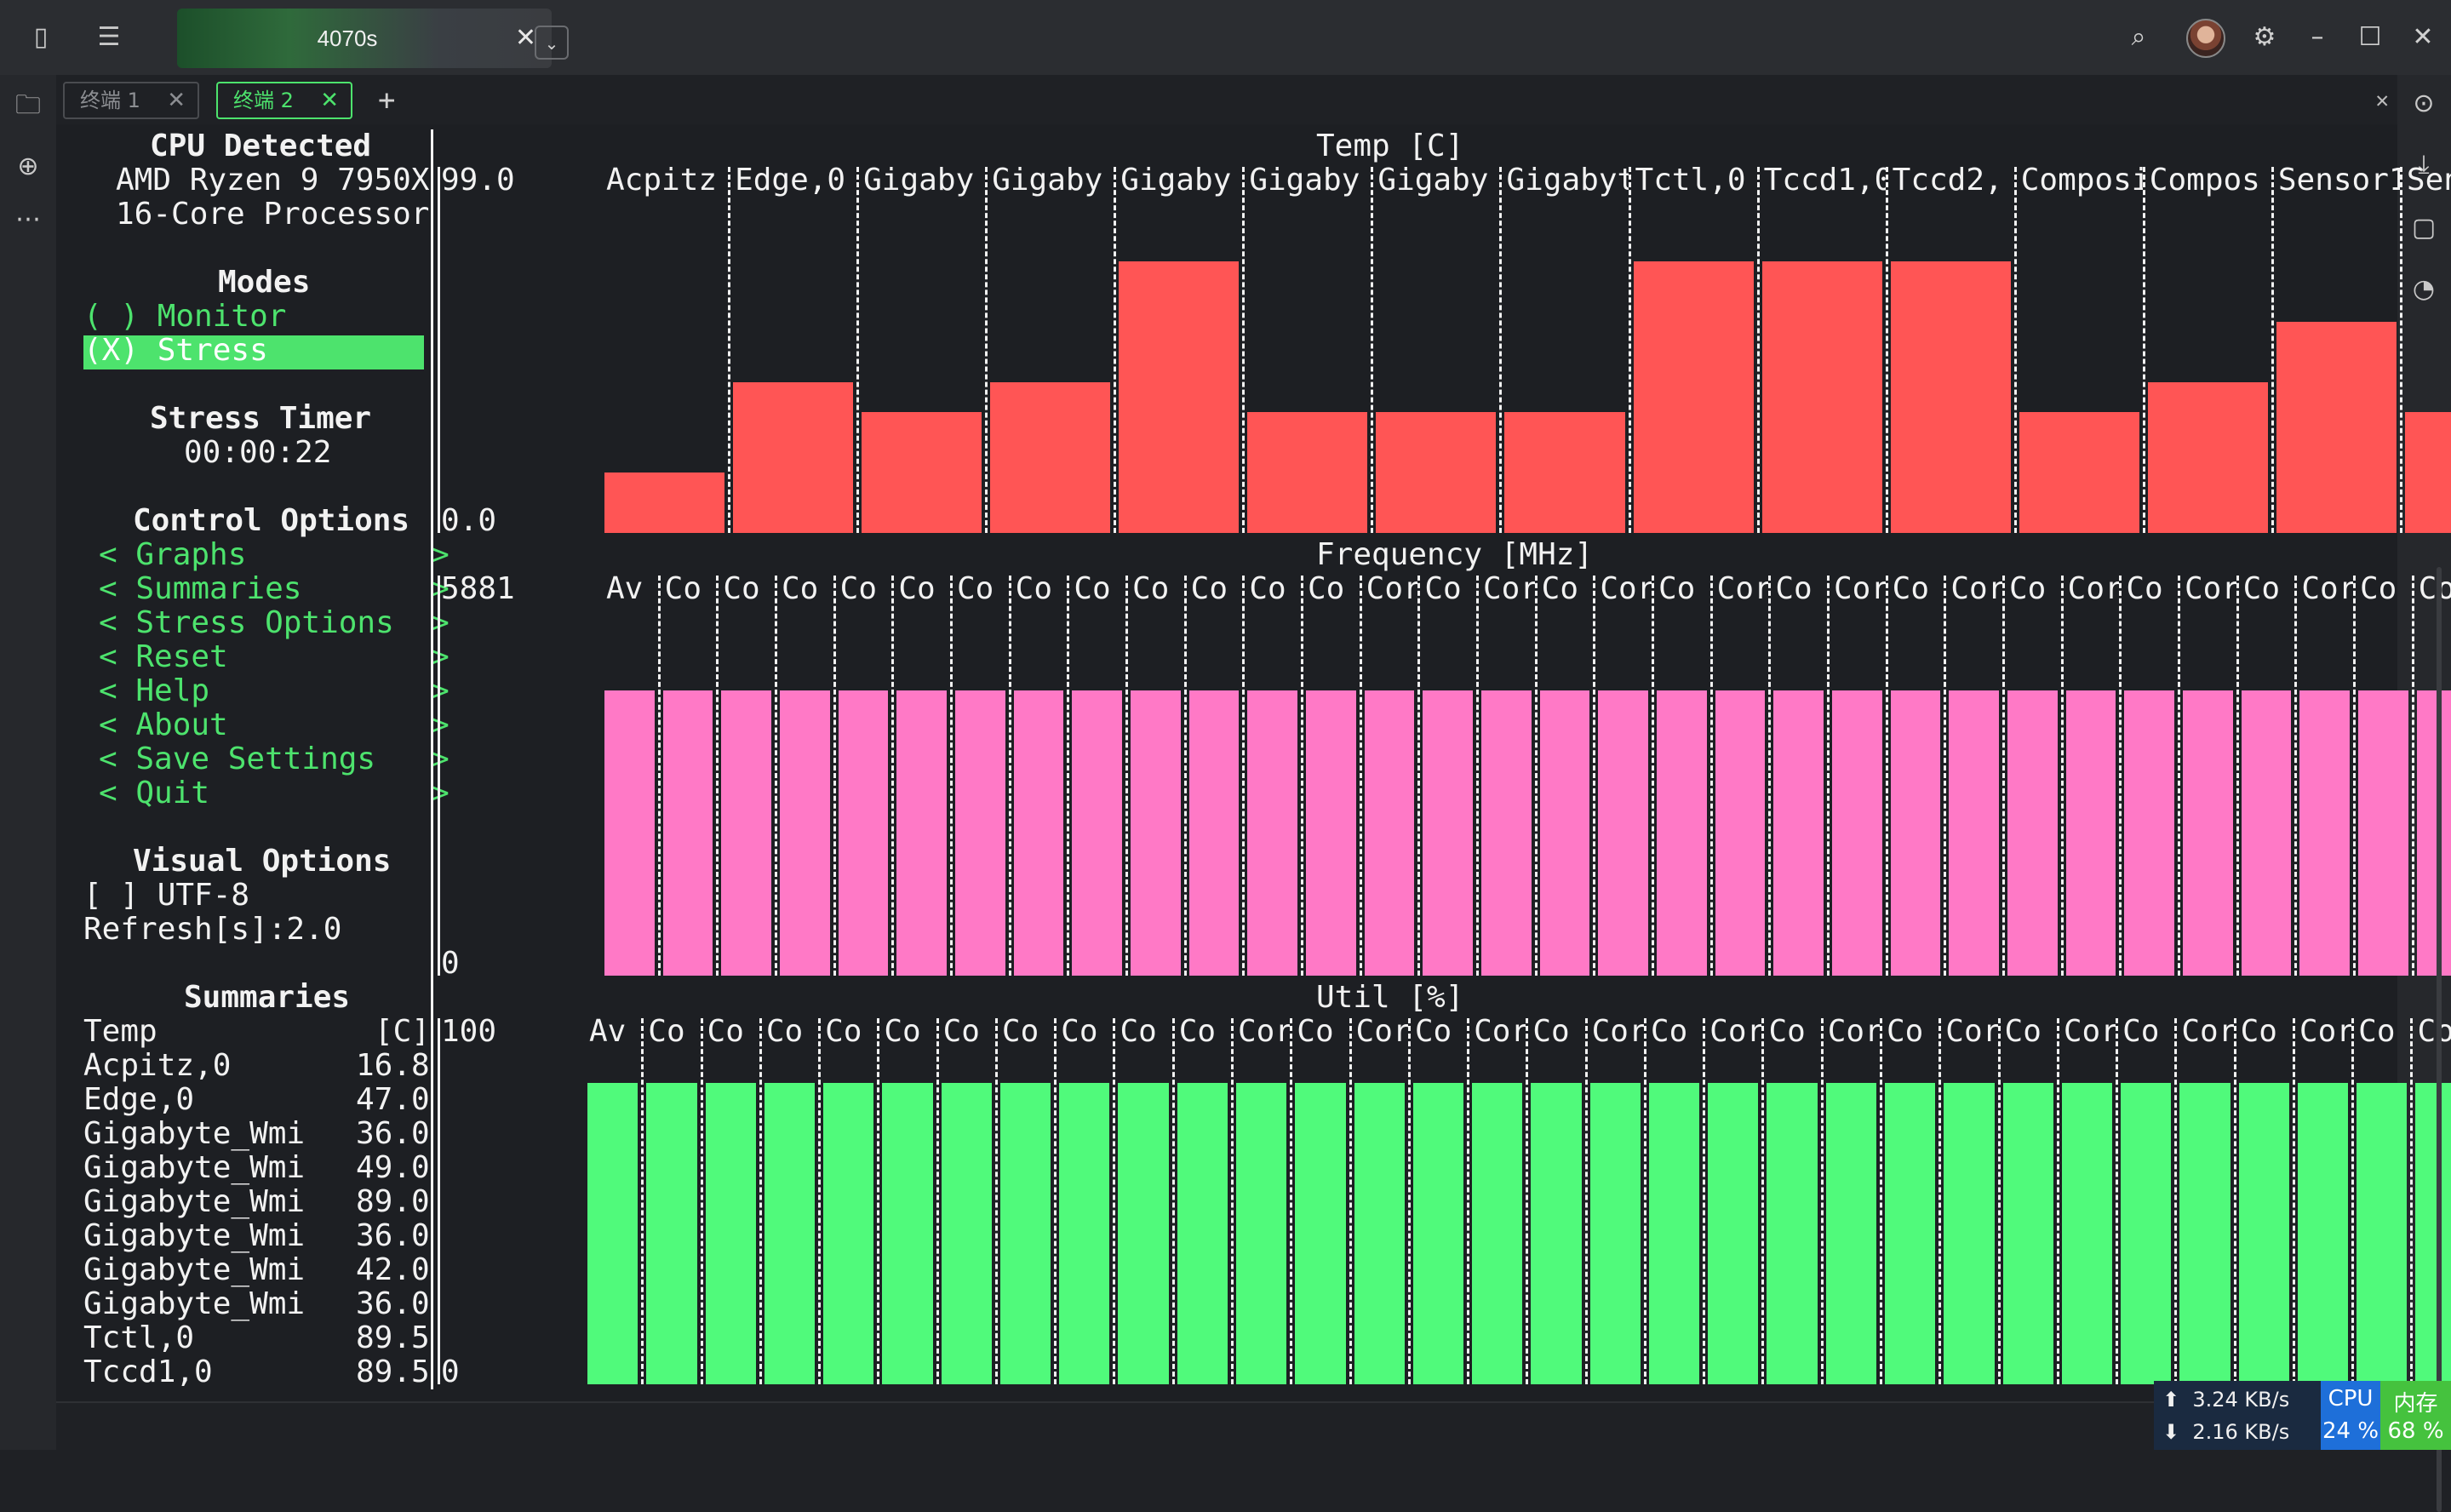  I want to click on upload-icon: ⊙, so click(2424, 103).